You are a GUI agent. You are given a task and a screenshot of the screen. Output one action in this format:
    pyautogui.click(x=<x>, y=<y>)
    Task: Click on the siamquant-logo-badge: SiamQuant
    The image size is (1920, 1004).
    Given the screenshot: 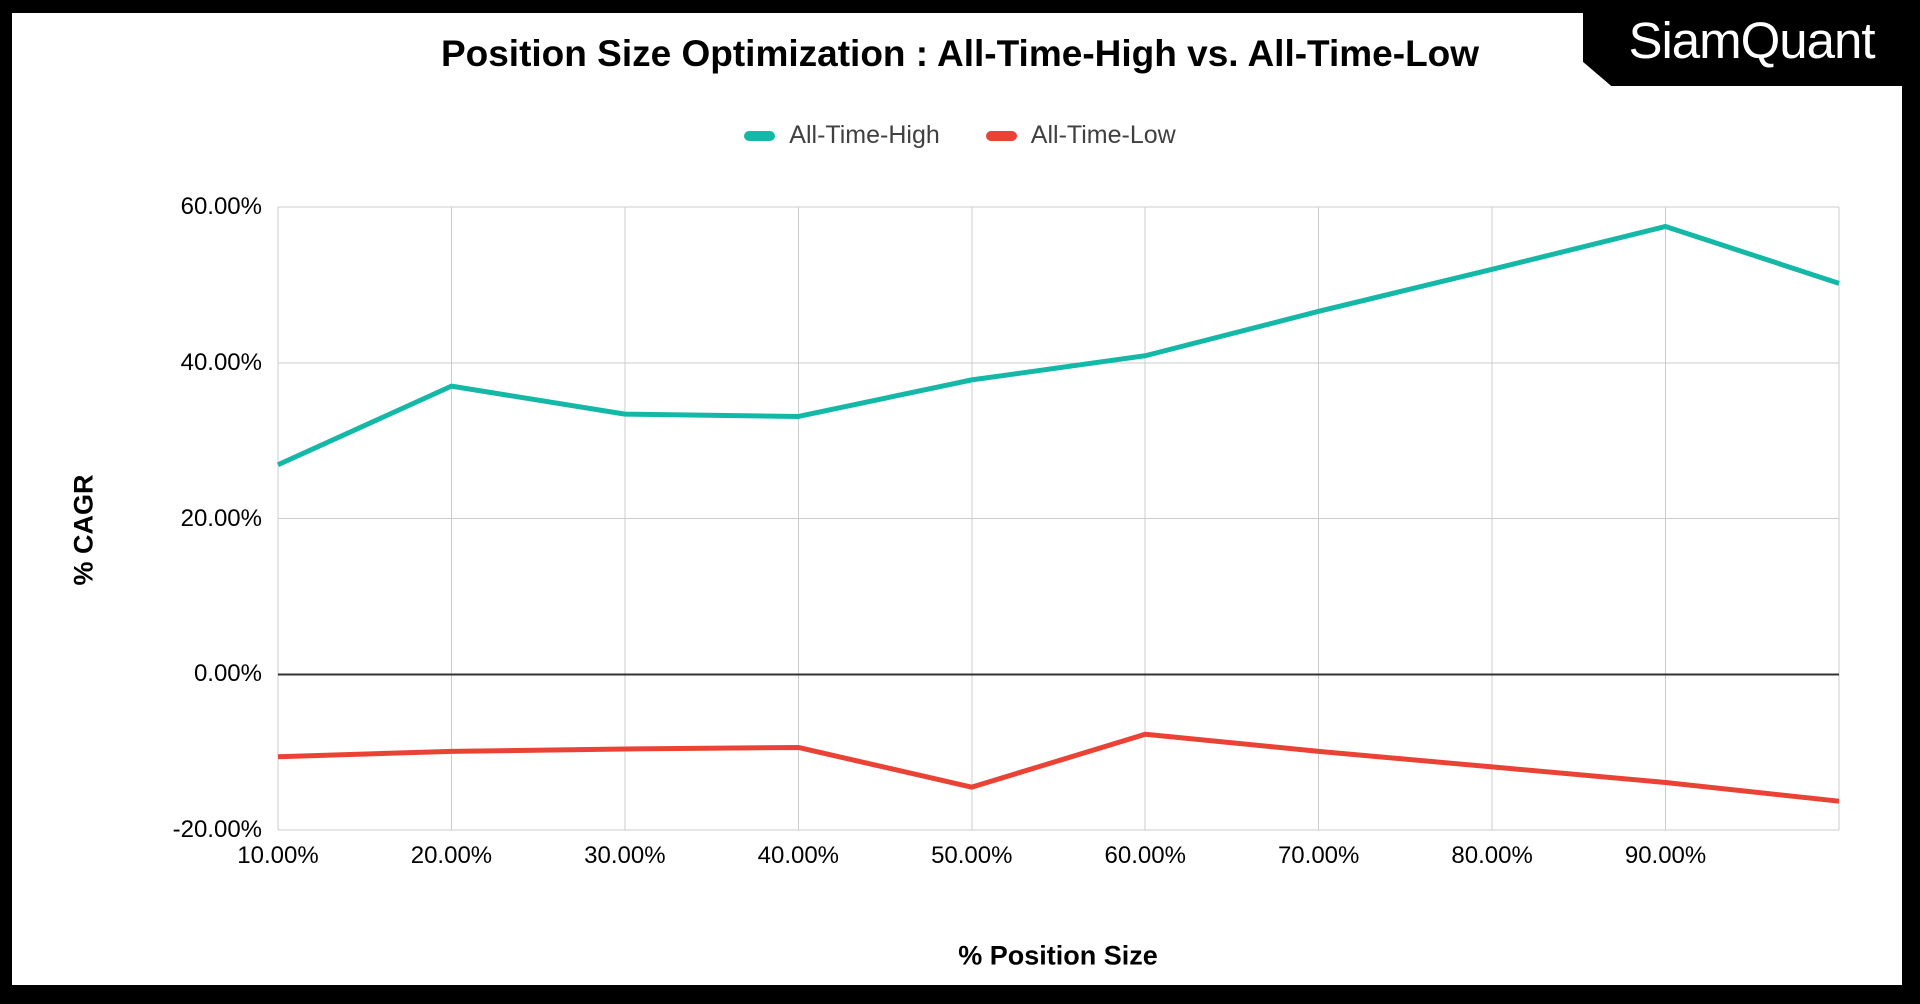 What is the action you would take?
    pyautogui.click(x=1751, y=43)
    